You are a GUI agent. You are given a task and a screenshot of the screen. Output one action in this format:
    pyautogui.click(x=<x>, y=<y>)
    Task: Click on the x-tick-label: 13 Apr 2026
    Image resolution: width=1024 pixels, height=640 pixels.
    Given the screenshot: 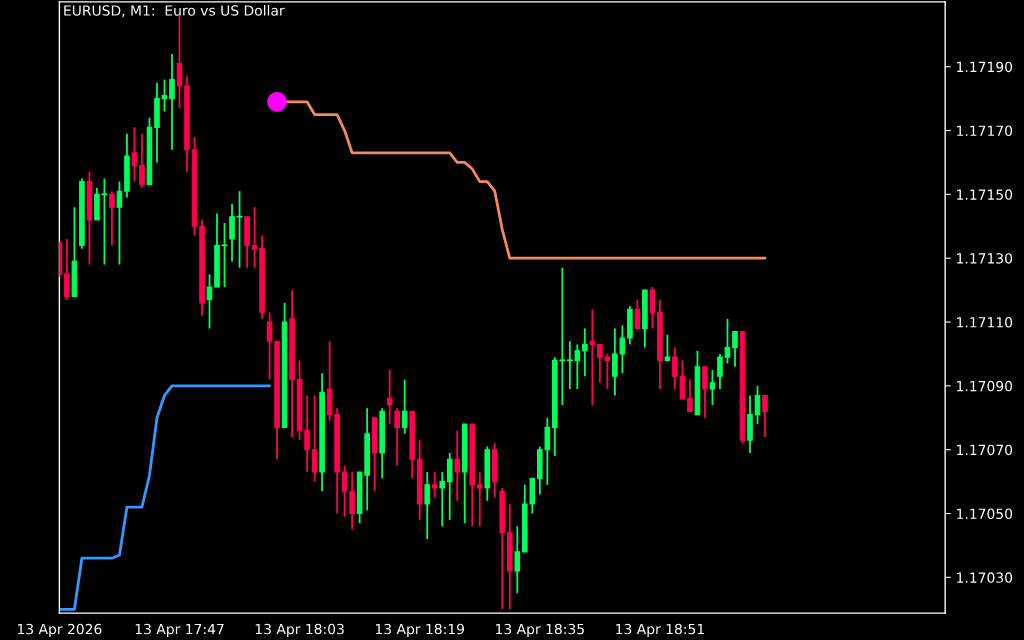 What is the action you would take?
    pyautogui.click(x=59, y=630)
    